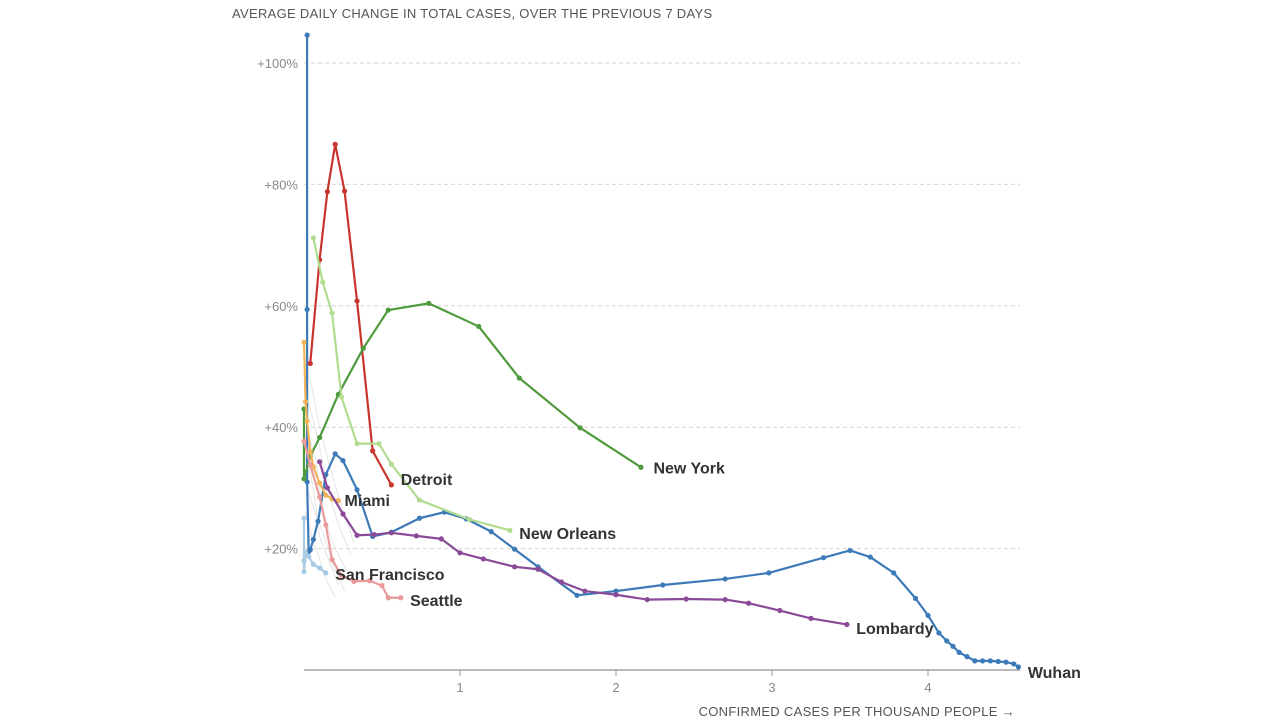 This screenshot has height=720, width=1280. I want to click on x-tick-label: 1, so click(459, 687).